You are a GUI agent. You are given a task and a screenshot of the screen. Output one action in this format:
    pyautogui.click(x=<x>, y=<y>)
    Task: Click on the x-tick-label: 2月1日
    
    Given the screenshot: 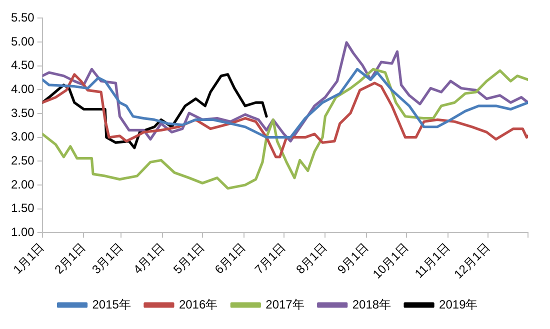 What is the action you would take?
    pyautogui.click(x=70, y=258)
    